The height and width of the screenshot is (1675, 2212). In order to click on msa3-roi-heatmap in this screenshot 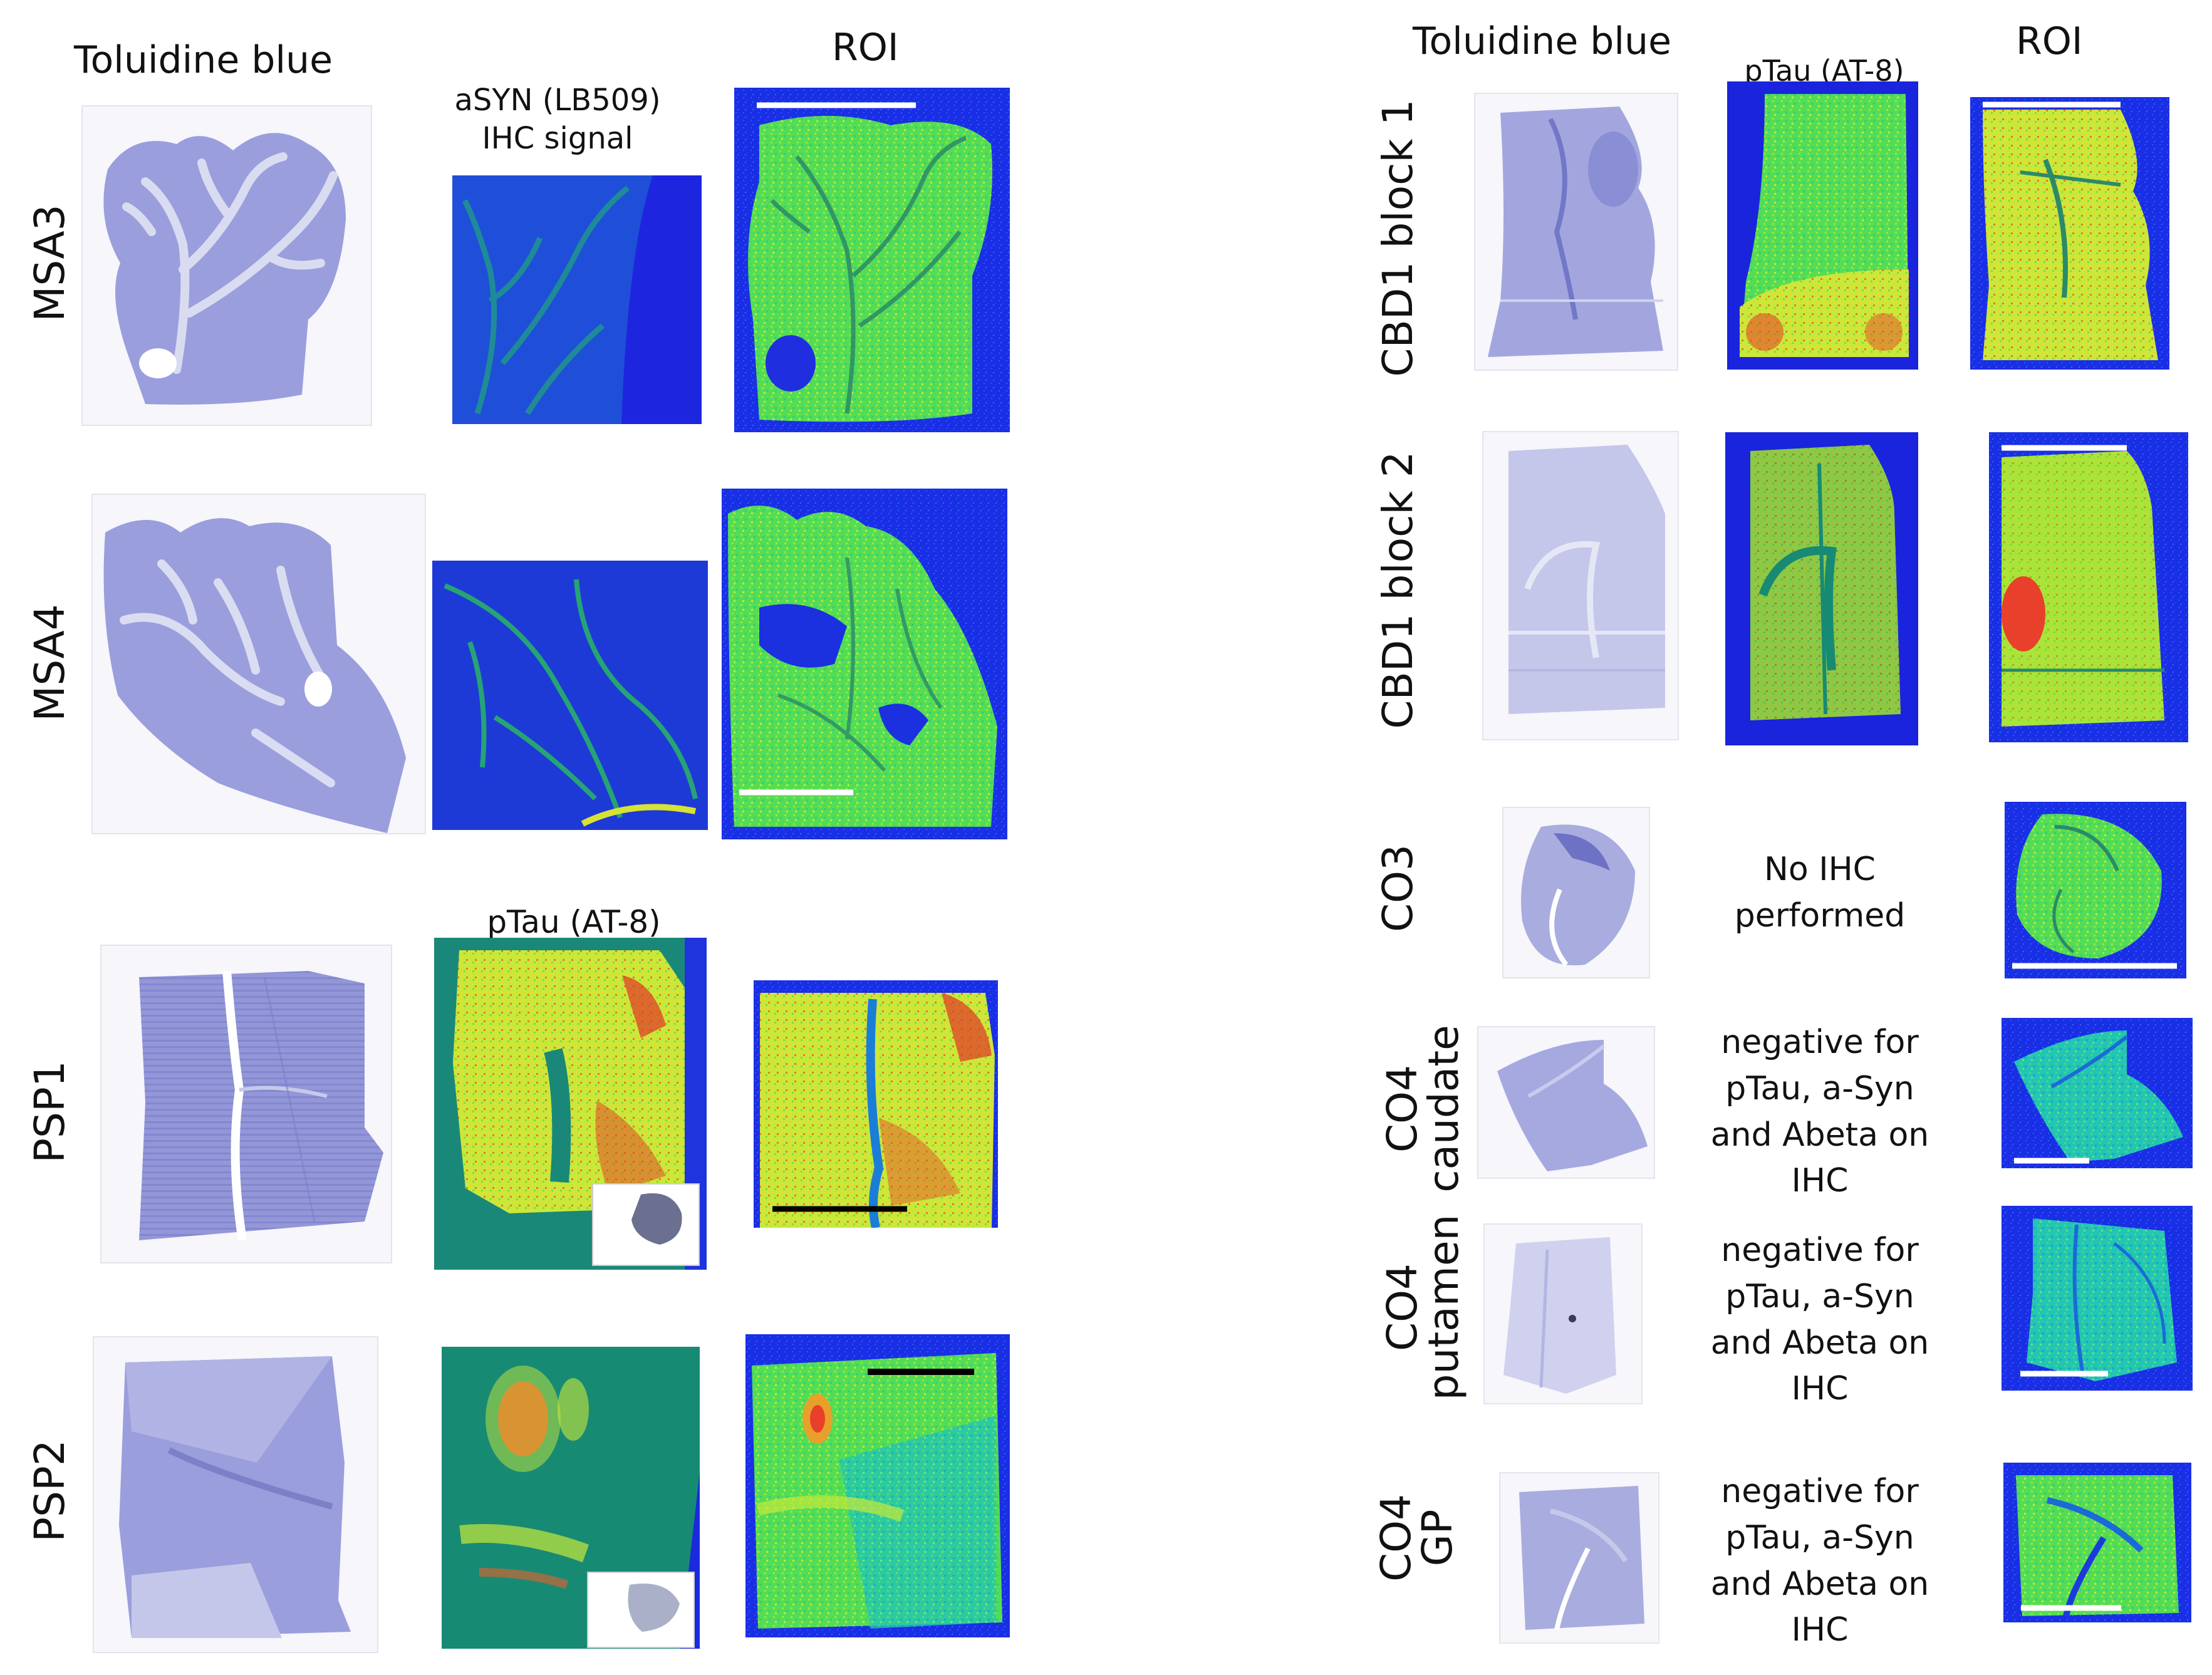, I will do `click(872, 260)`.